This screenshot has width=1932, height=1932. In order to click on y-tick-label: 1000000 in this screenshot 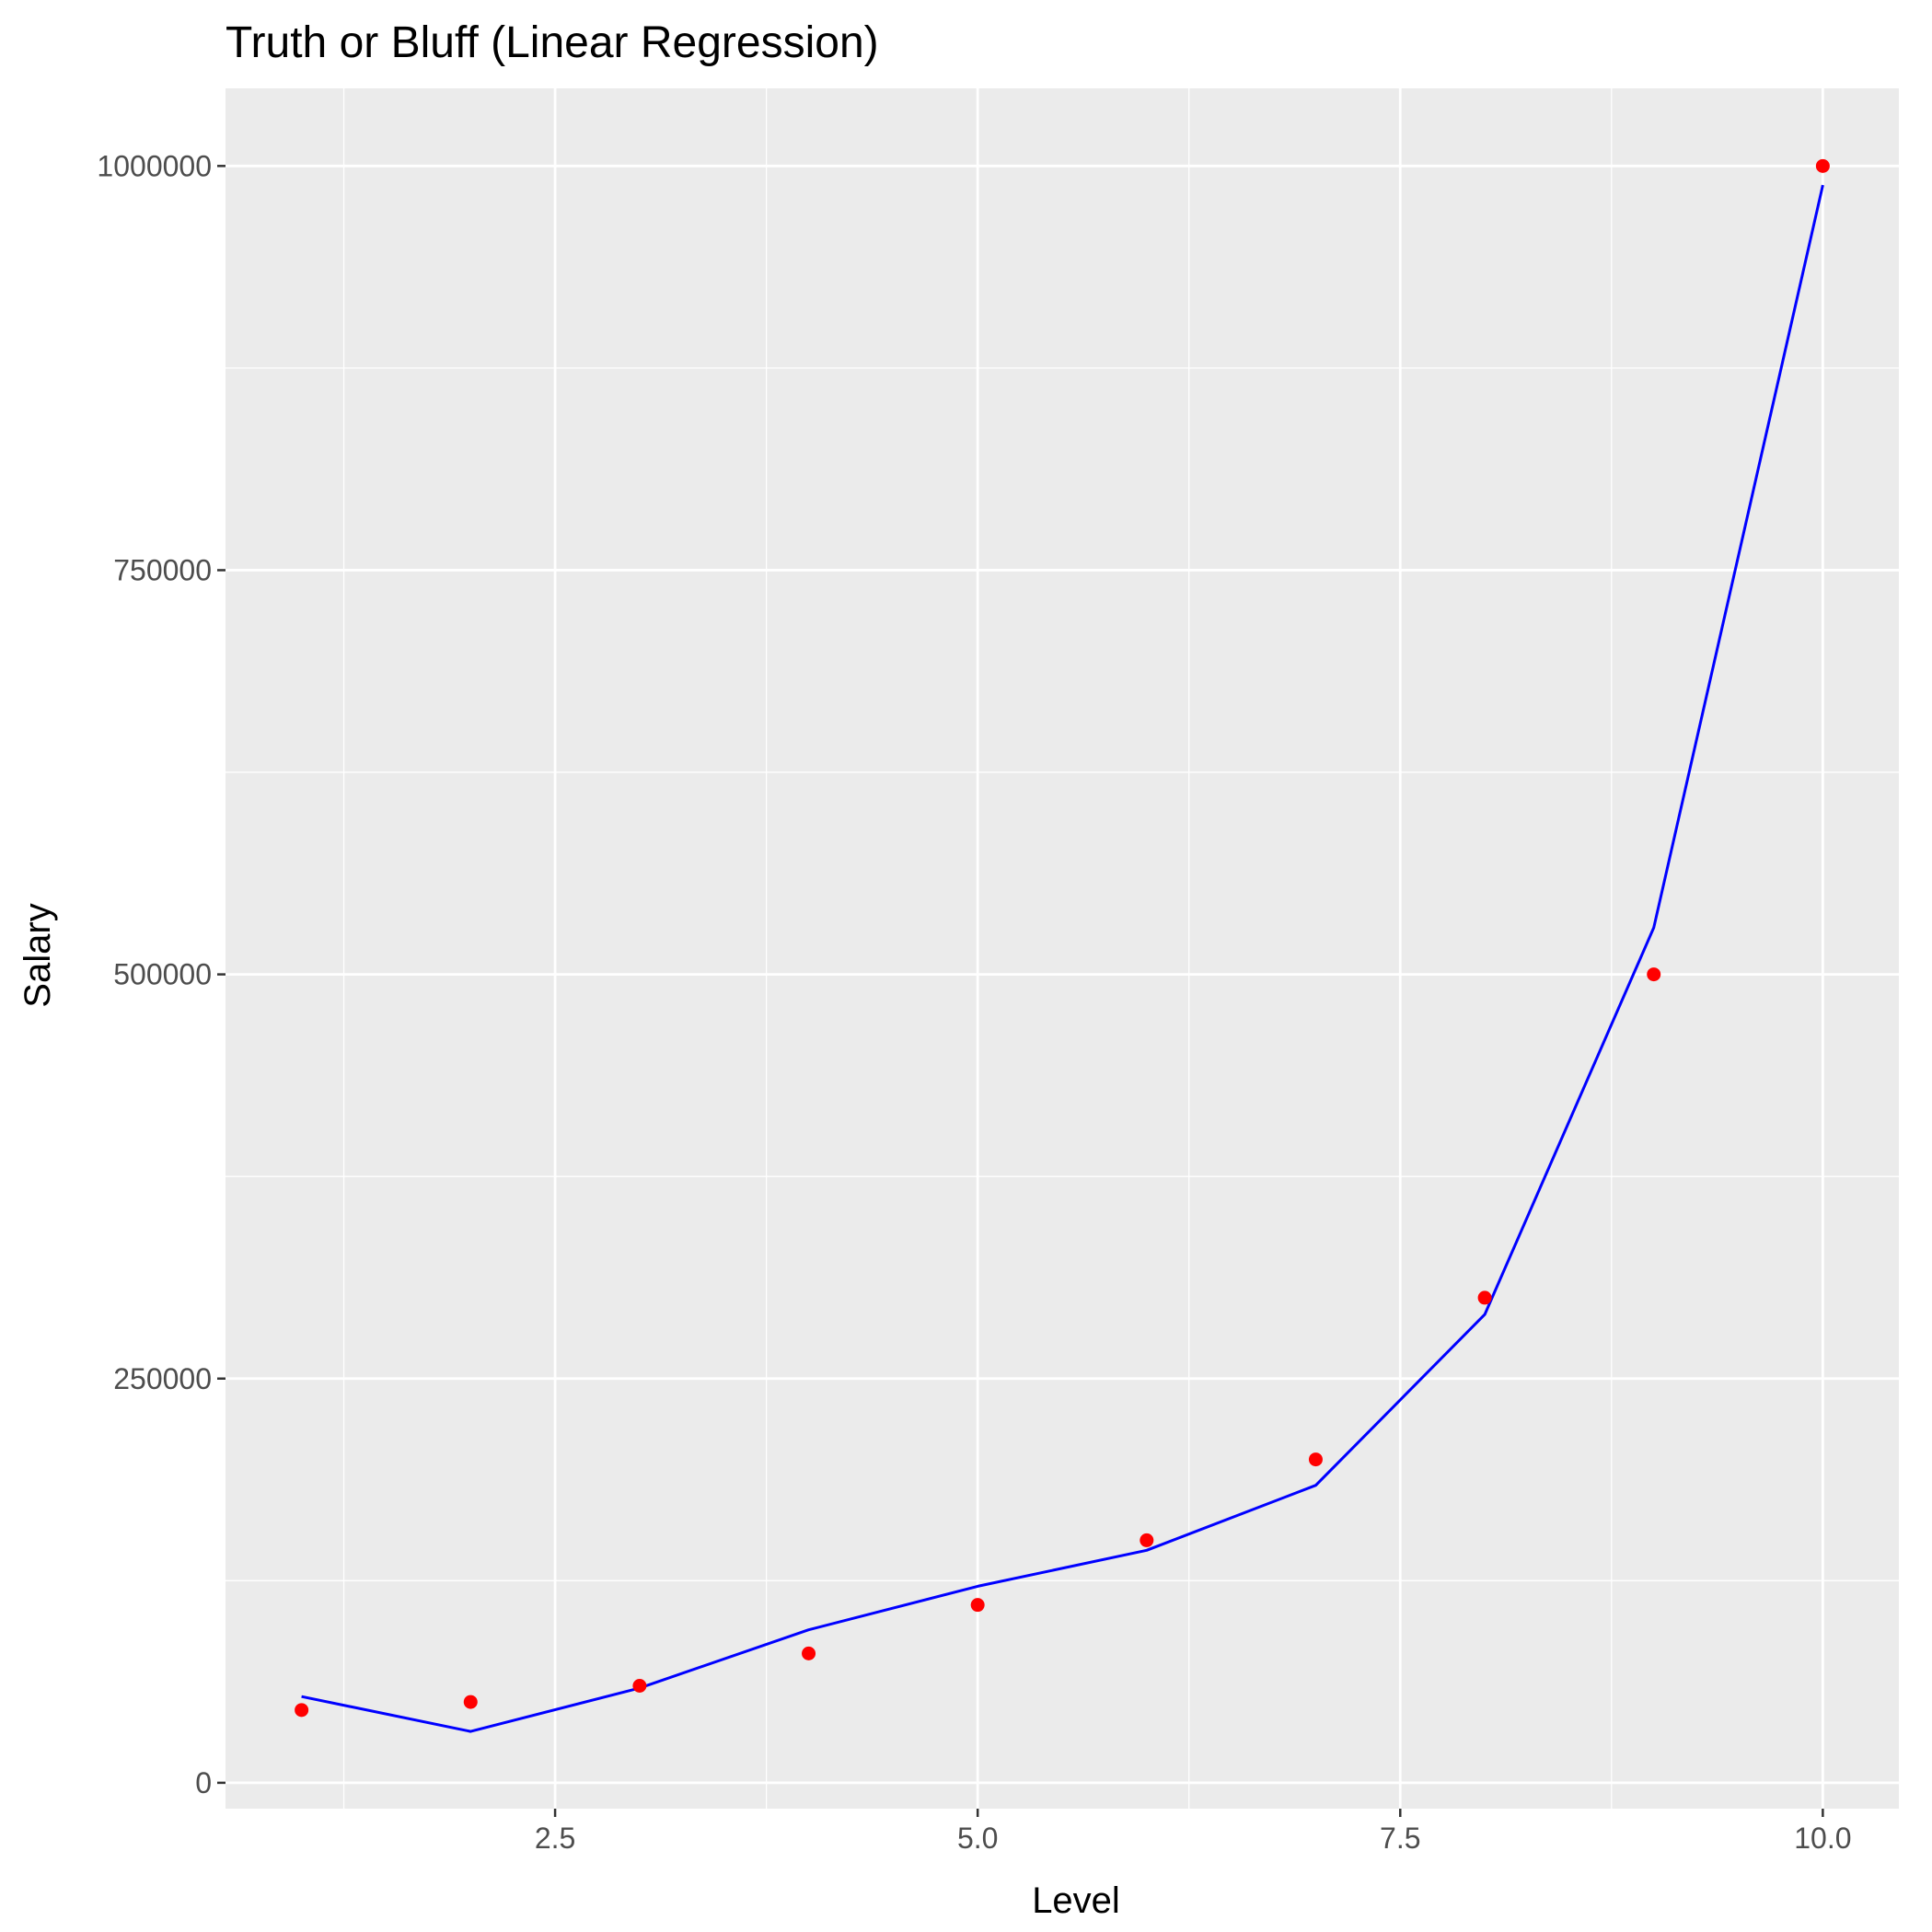, I will do `click(155, 166)`.